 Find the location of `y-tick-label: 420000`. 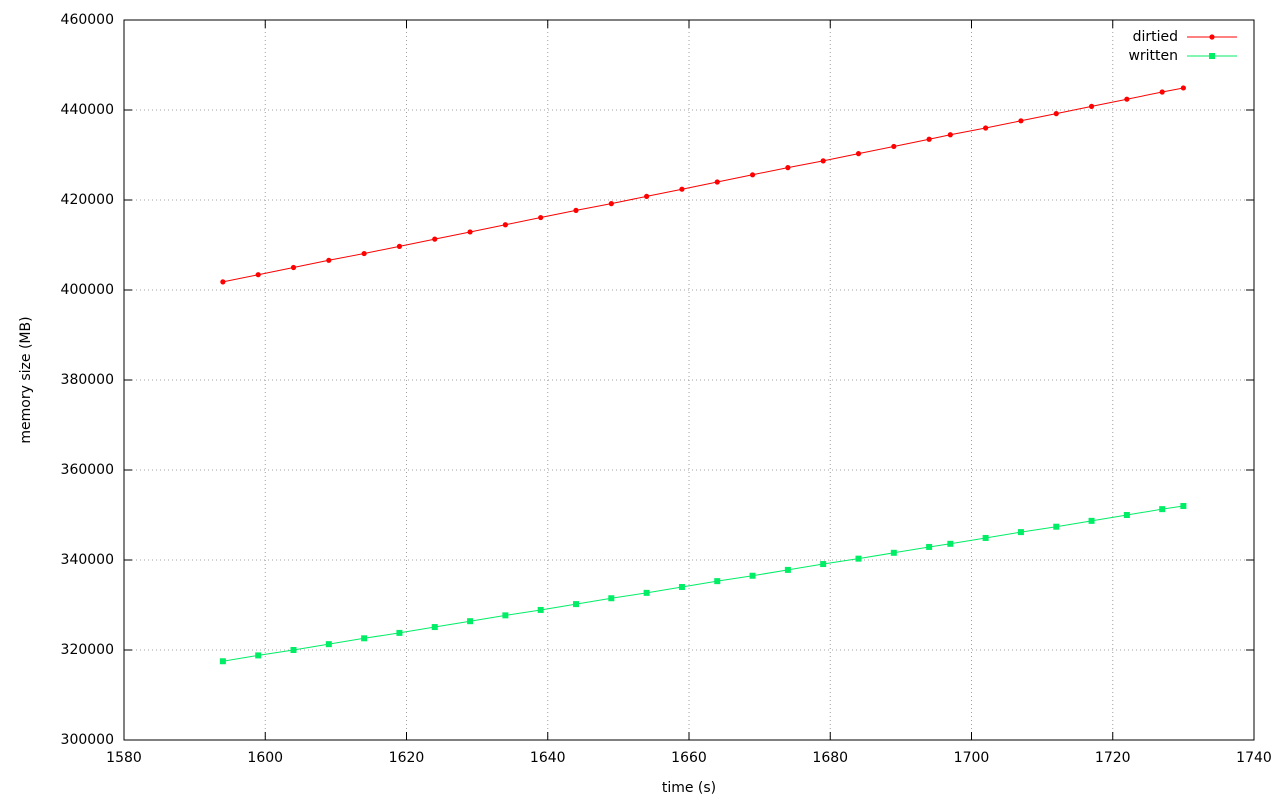

y-tick-label: 420000 is located at coordinates (87, 200).